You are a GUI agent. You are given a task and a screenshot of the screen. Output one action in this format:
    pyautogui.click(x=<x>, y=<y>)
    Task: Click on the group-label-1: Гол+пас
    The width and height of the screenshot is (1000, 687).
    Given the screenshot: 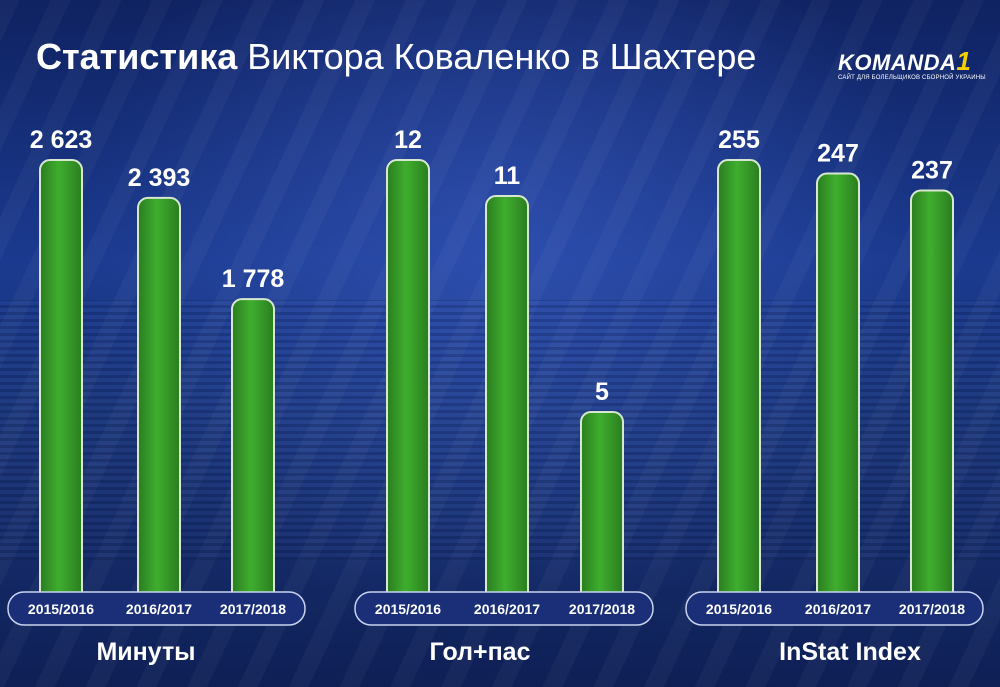 What is the action you would take?
    pyautogui.click(x=480, y=652)
    